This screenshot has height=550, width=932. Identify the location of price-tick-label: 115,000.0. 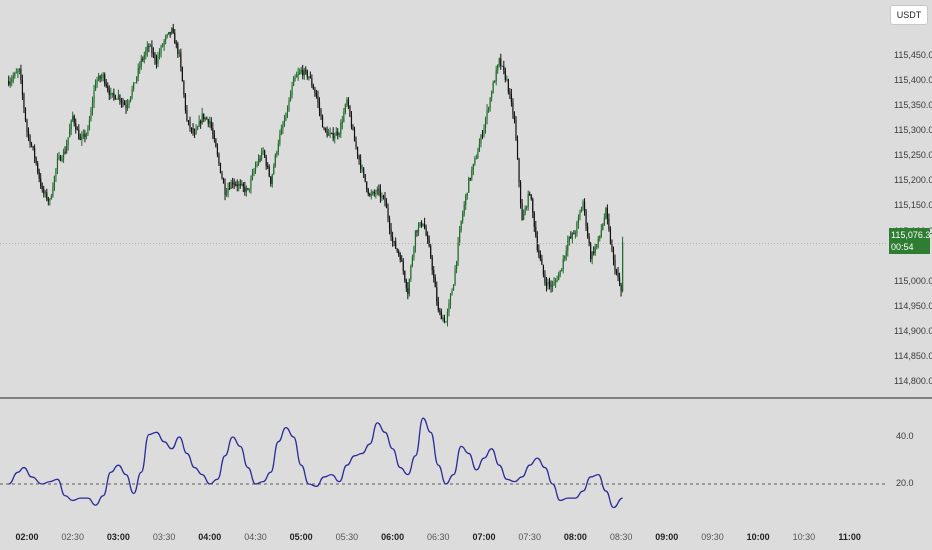
(913, 280).